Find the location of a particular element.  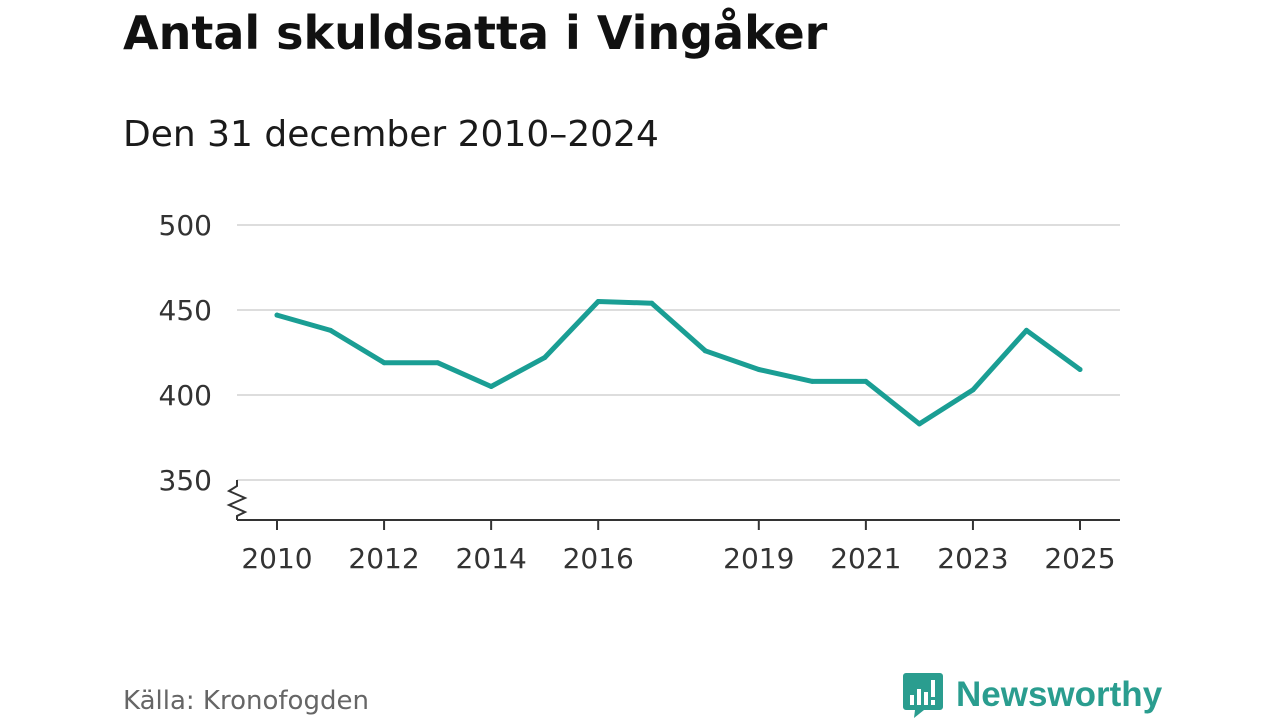

data-point-2013 is located at coordinates (438, 363).